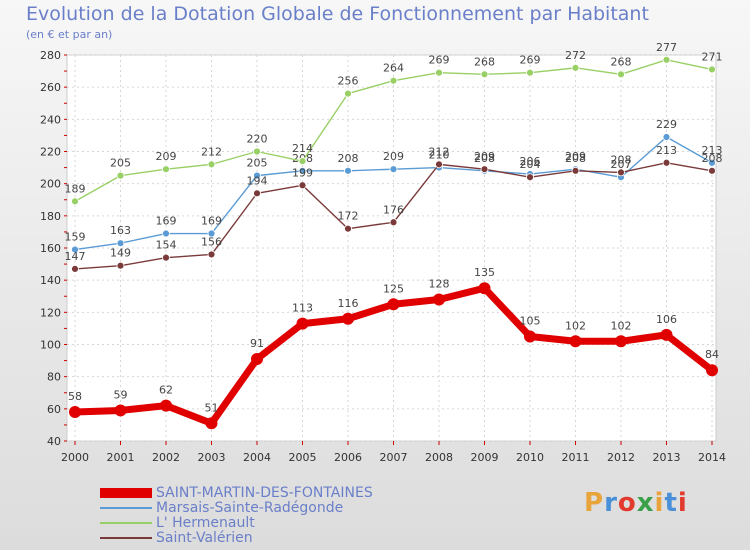  What do you see at coordinates (484, 272) in the screenshot?
I see `data-label: 135` at bounding box center [484, 272].